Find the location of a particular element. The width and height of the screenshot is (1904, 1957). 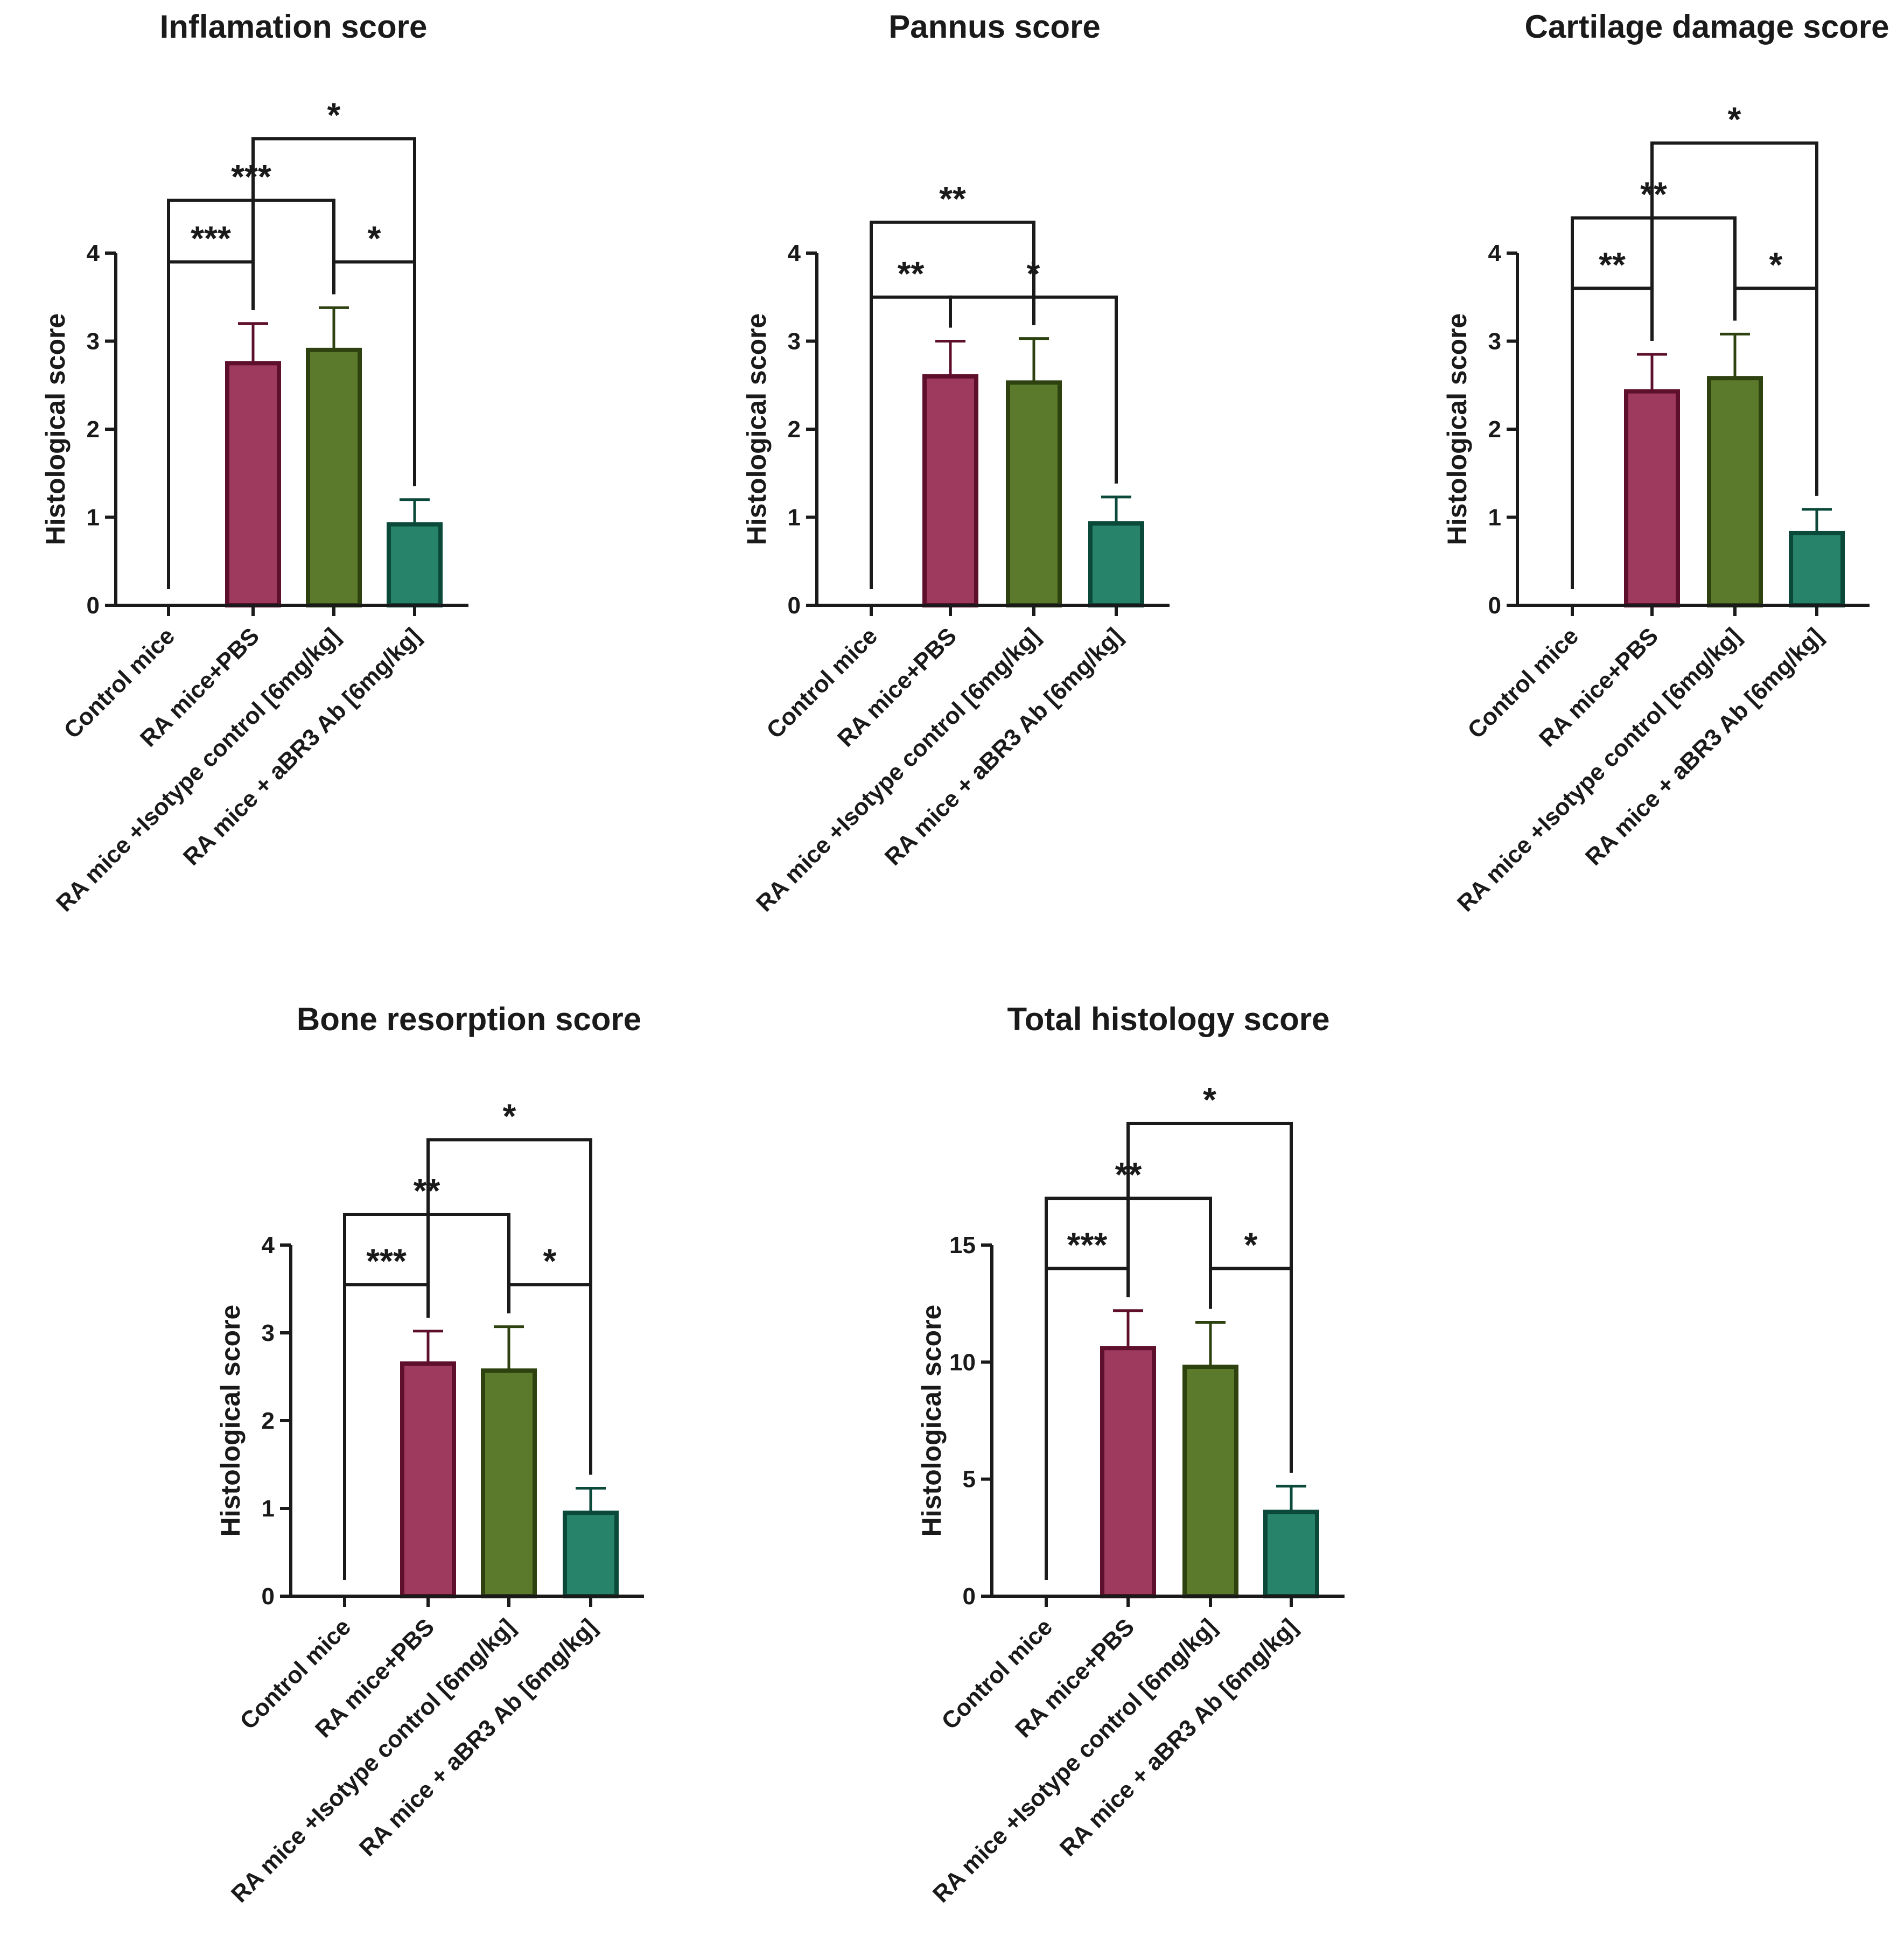

chart-title: Total histology score is located at coordinates (1168, 1019).